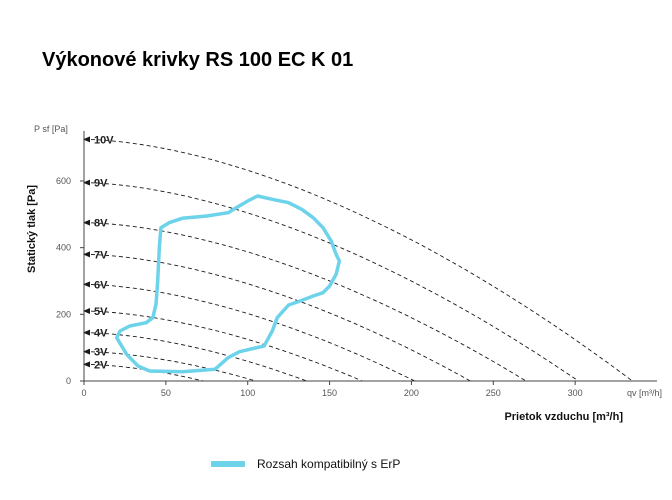  What do you see at coordinates (32, 229) in the screenshot?
I see `y-axis-title: Statický tlak [Pa]` at bounding box center [32, 229].